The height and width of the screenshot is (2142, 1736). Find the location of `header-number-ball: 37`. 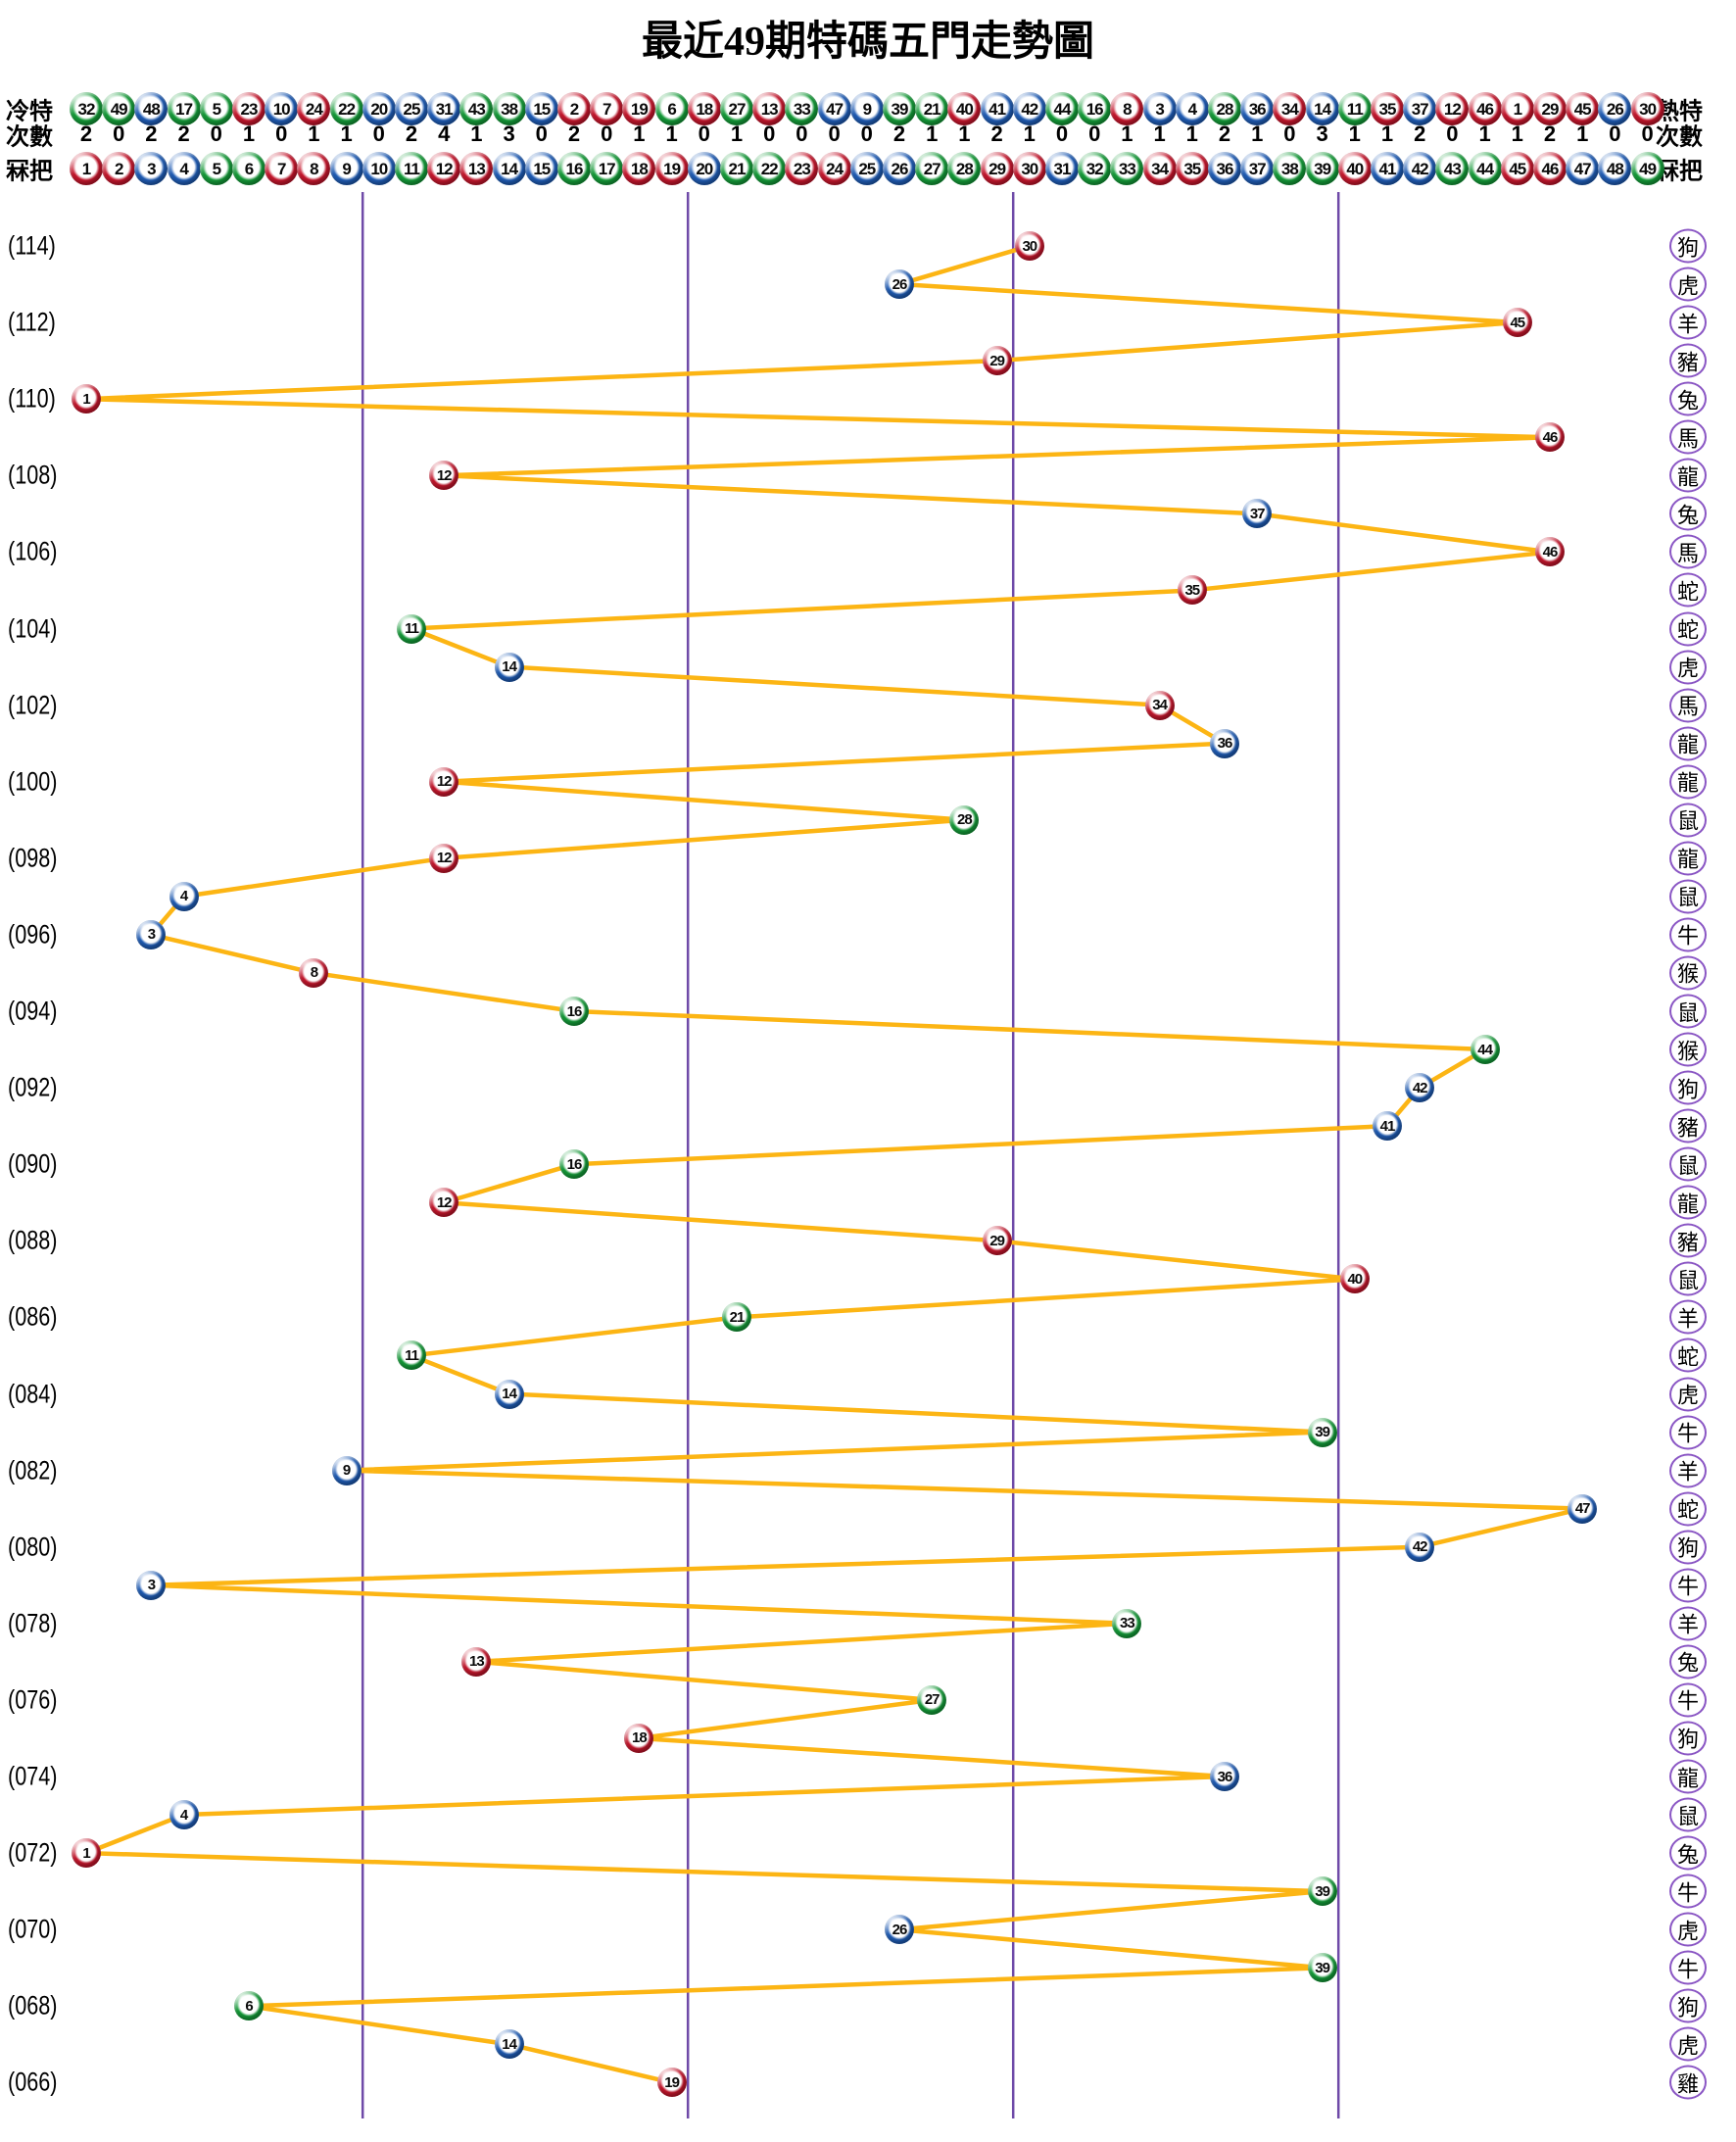

header-number-ball: 37 is located at coordinates (1258, 168).